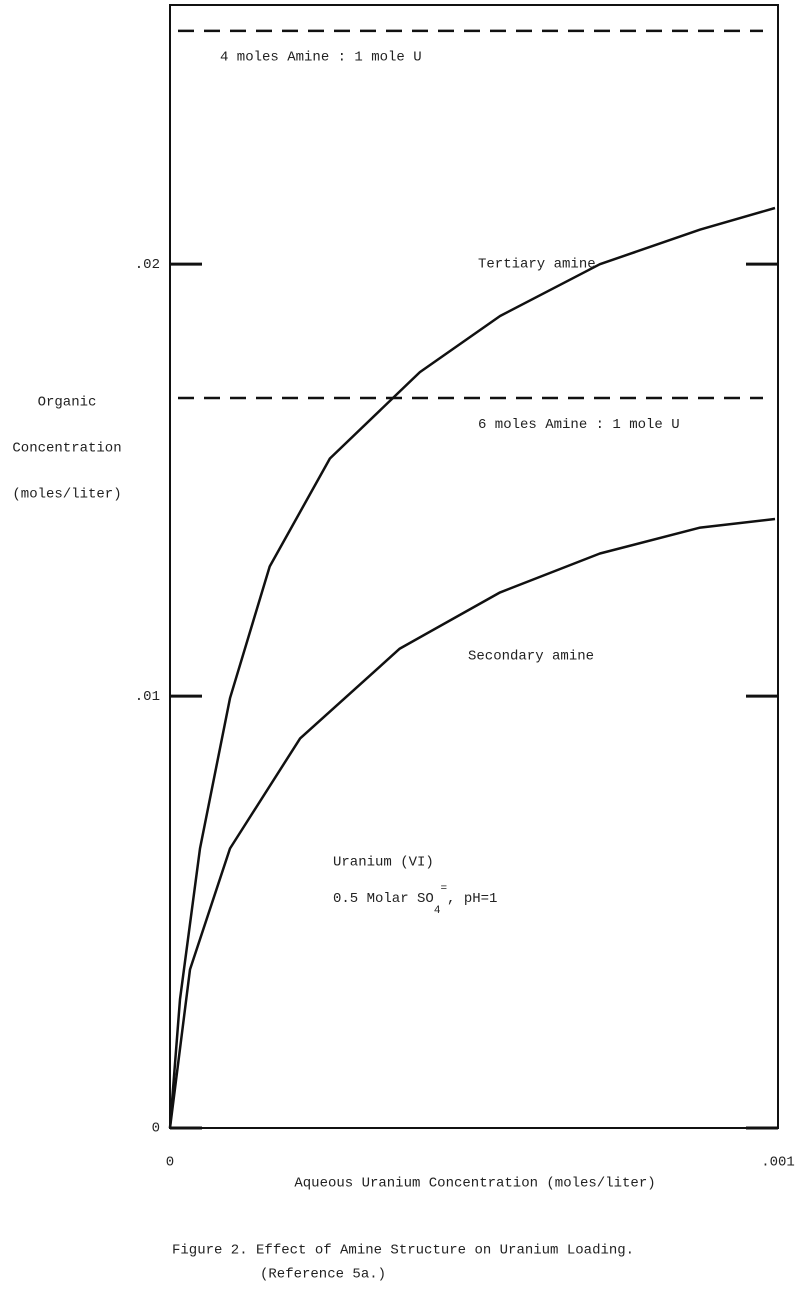 Image resolution: width=800 pixels, height=1290 pixels. Describe the element at coordinates (67, 403) in the screenshot. I see `y-axis-label: Organic` at that location.